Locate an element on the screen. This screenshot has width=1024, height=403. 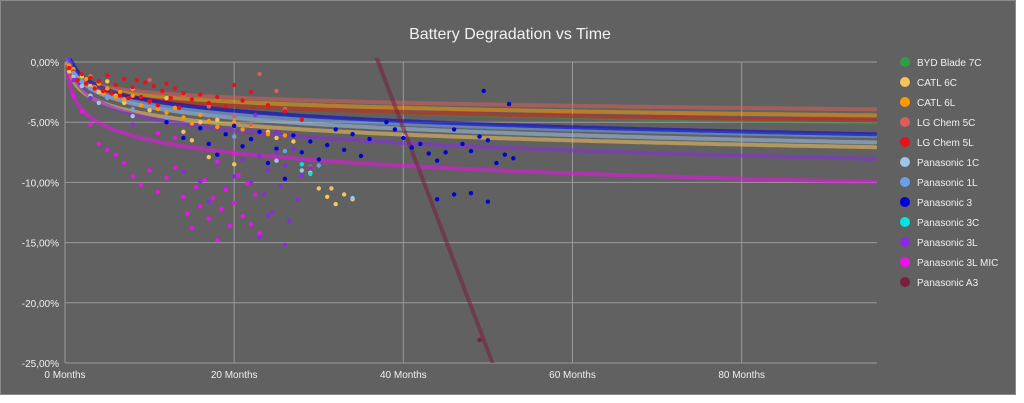
legend-label: Panasonic 3L is located at coordinates (947, 243).